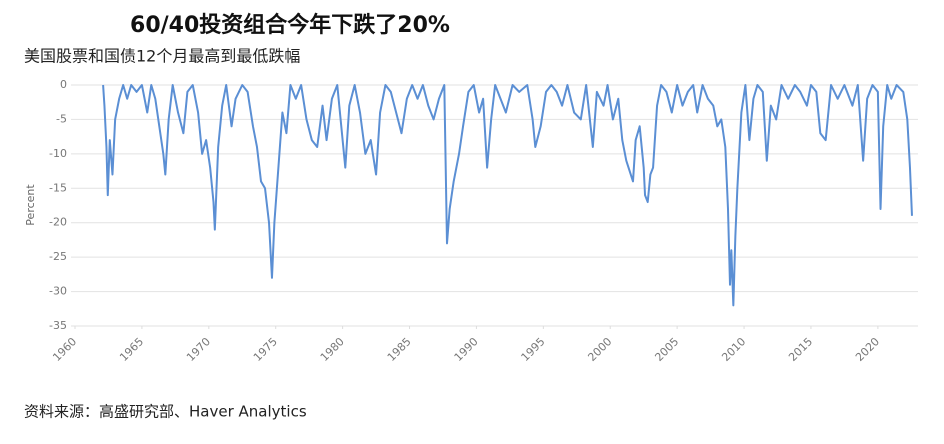 The image size is (944, 444). What do you see at coordinates (58, 187) in the screenshot?
I see `y-tick-label: -15` at bounding box center [58, 187].